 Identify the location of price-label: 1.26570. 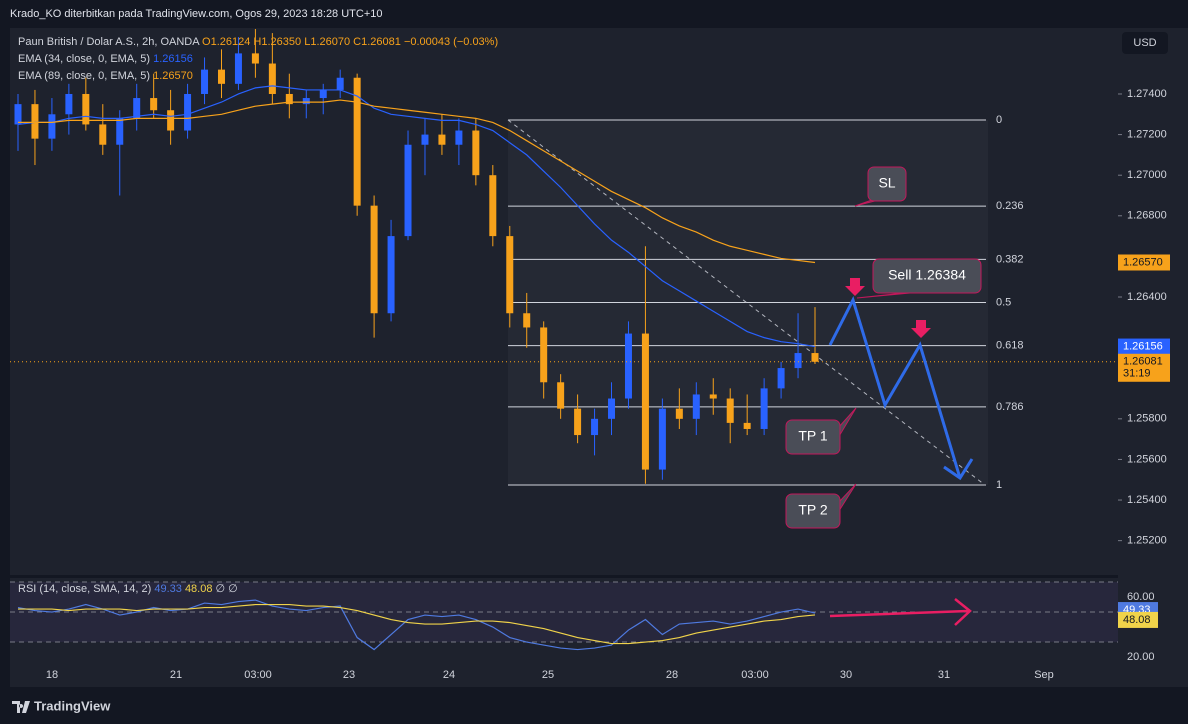
(1143, 262).